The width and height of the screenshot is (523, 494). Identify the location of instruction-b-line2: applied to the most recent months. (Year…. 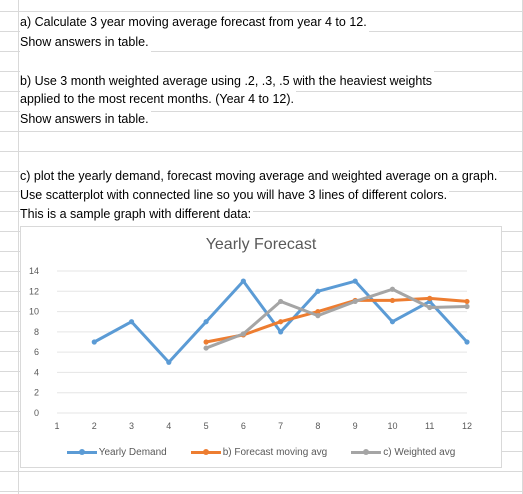
(158, 99).